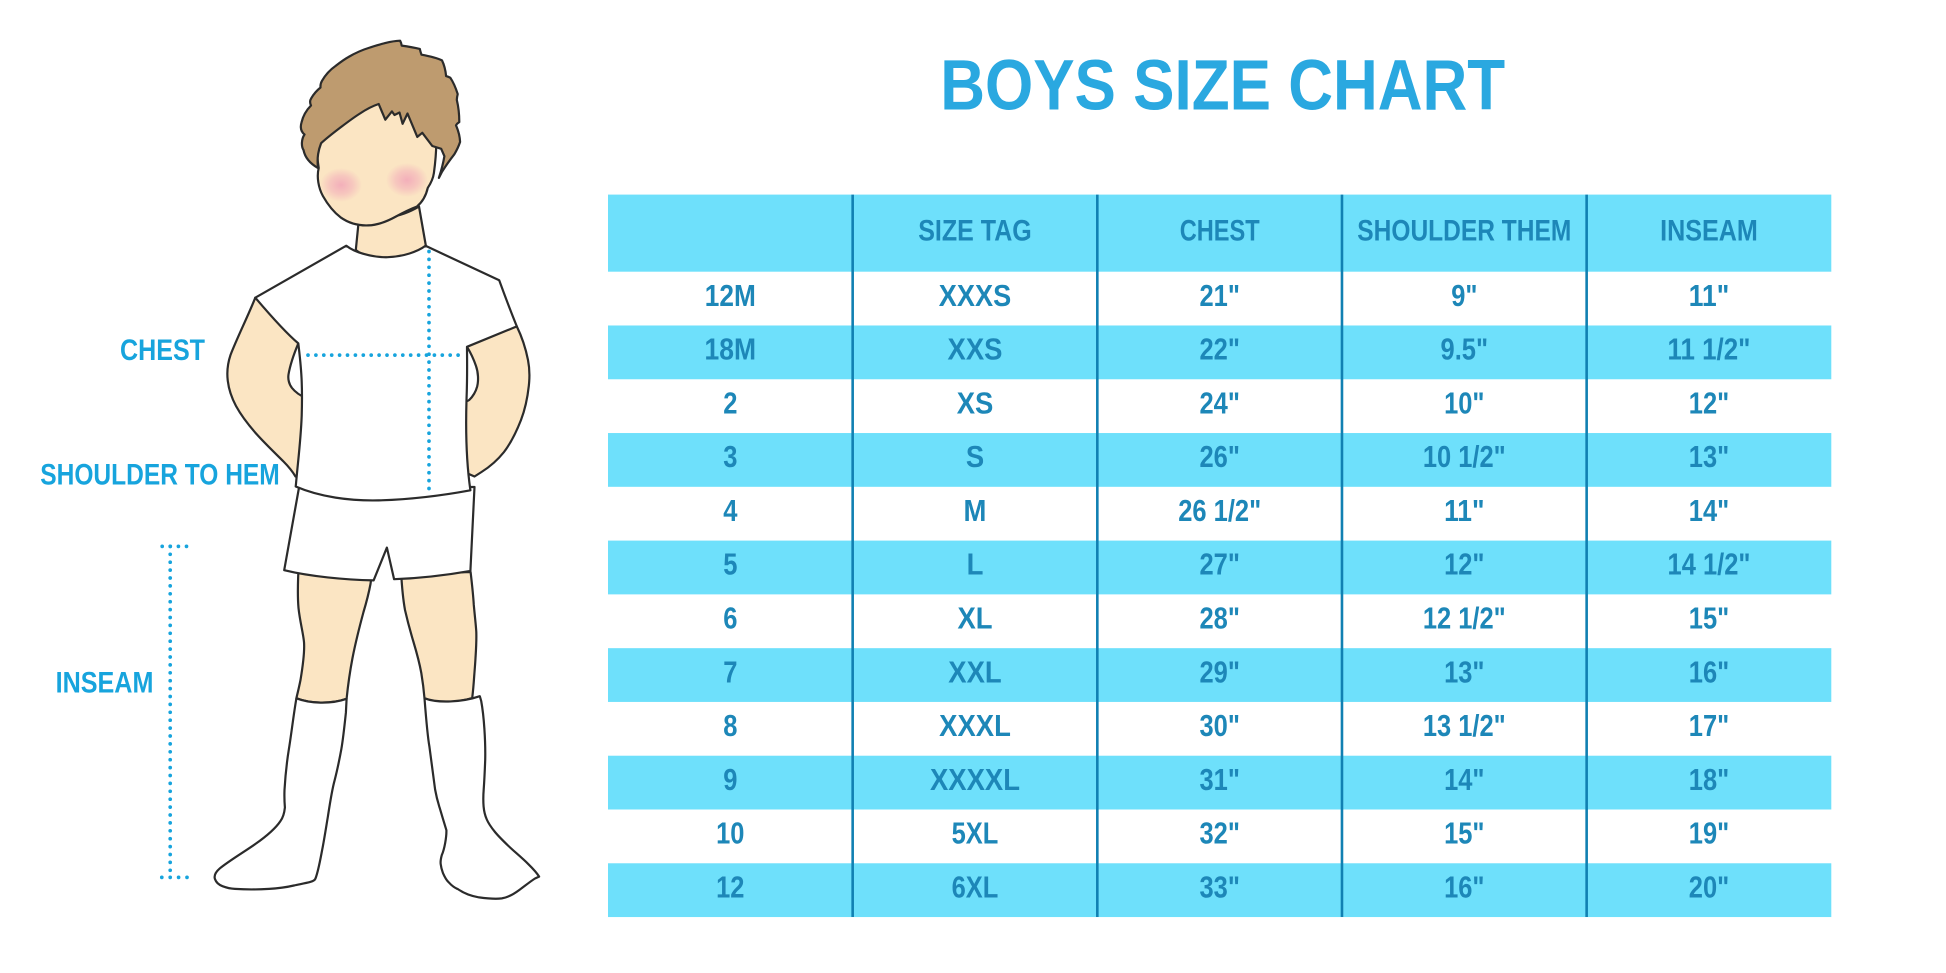 Image resolution: width=1946 pixels, height=973 pixels. I want to click on svg-text: 7, so click(730, 672).